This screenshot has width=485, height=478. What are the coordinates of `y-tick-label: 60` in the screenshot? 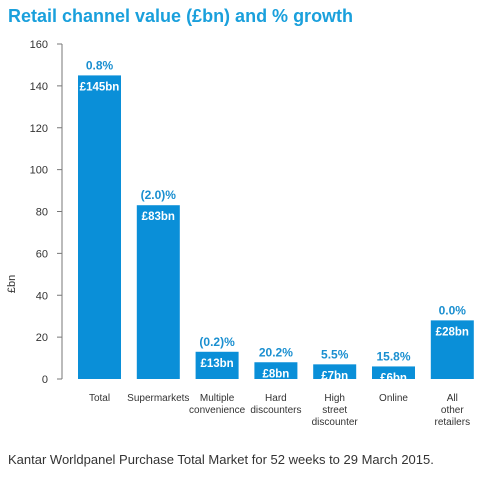 It's located at (42, 254).